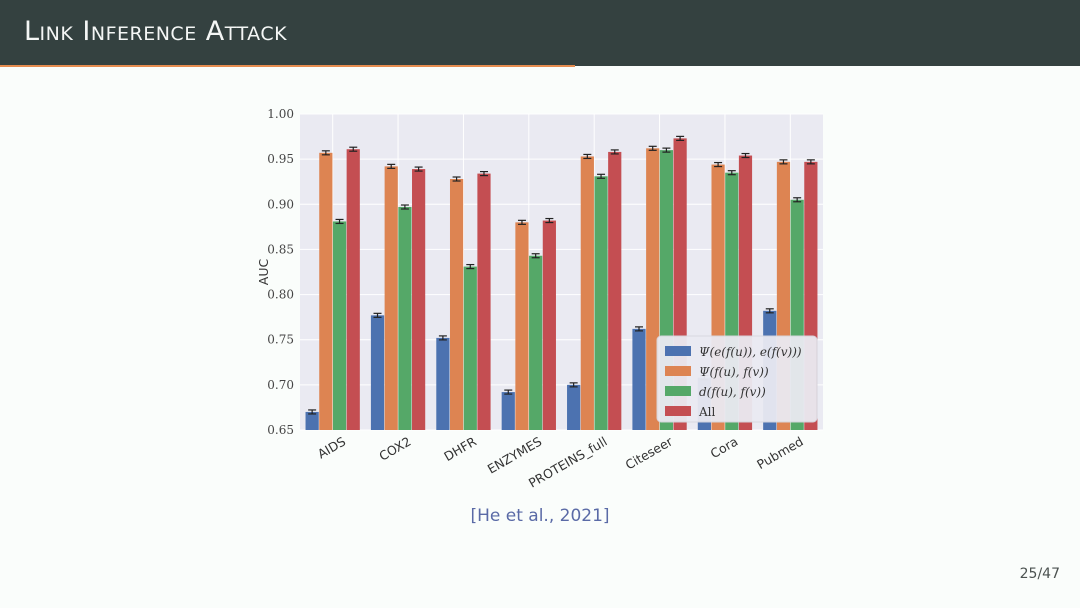 The width and height of the screenshot is (1080, 608). Describe the element at coordinates (280, 114) in the screenshot. I see `y-tick-label: 1.00` at that location.